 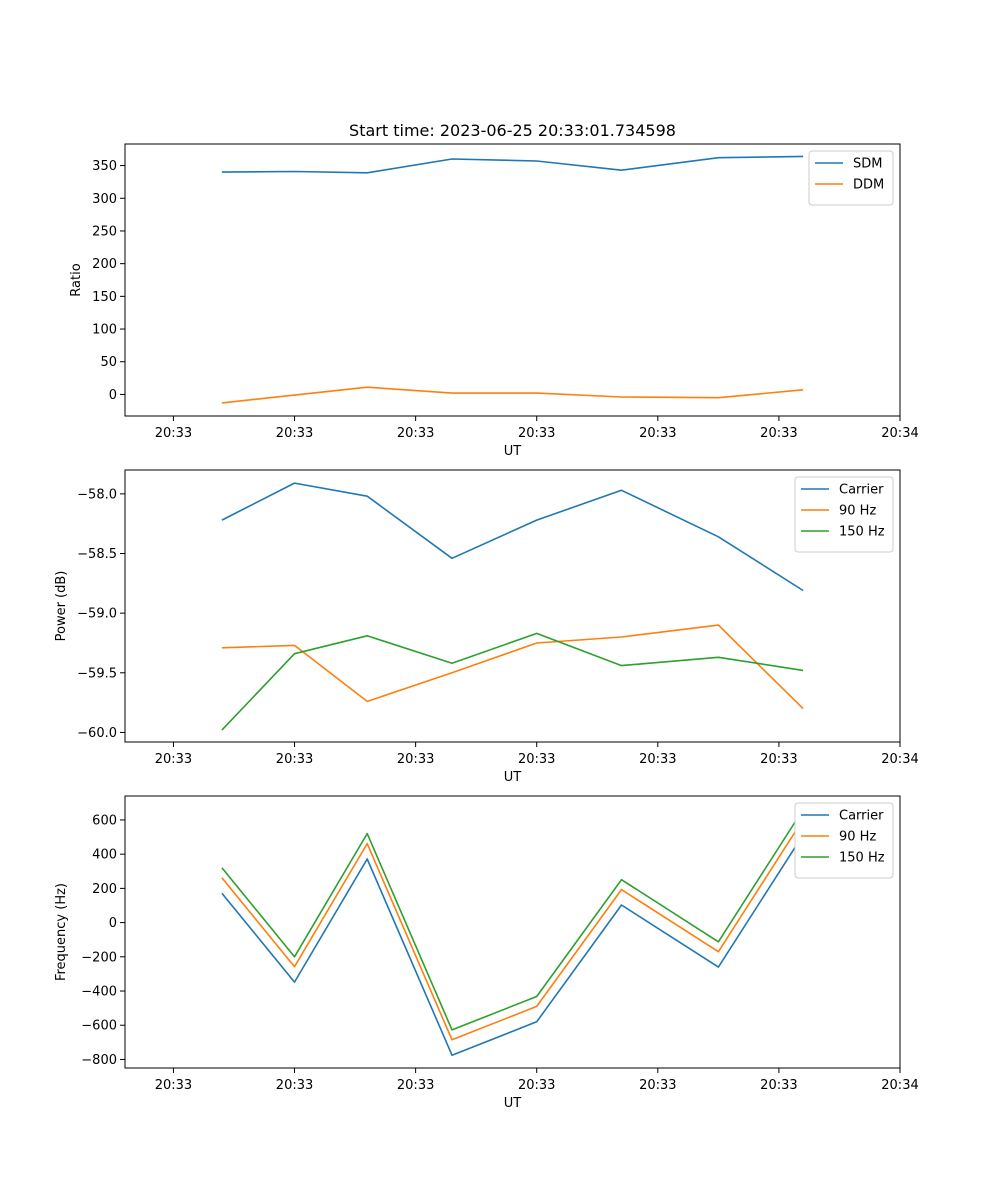 I want to click on y-tick-label: −59.0, so click(x=97, y=614).